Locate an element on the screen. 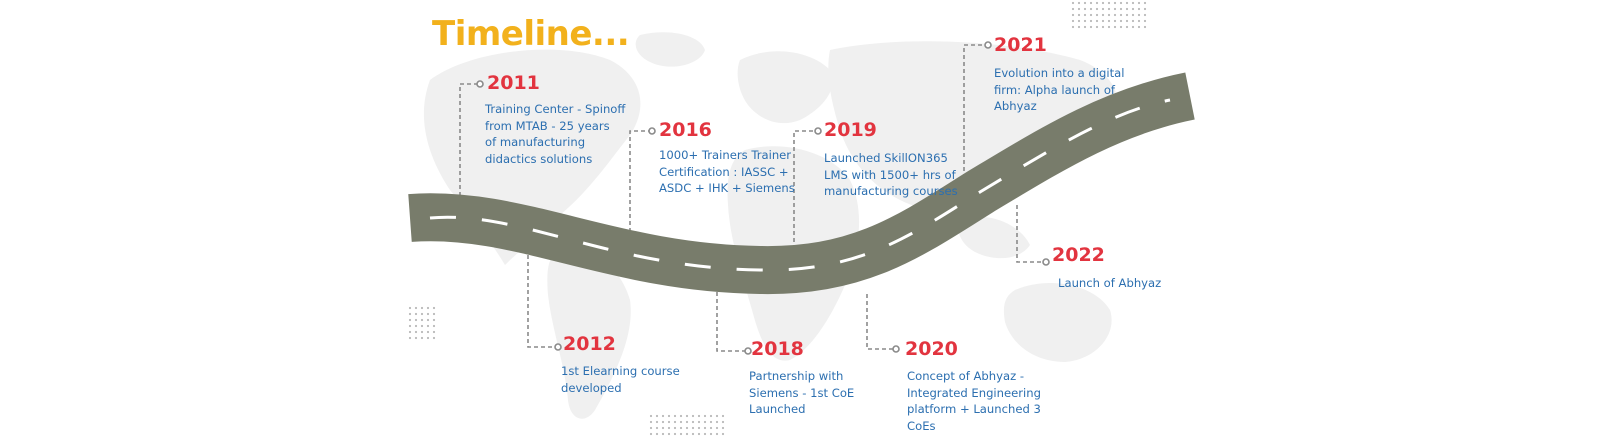 The image size is (1600, 440). milestone-description-2022: Launch of Abhyaz is located at coordinates (1109, 283).